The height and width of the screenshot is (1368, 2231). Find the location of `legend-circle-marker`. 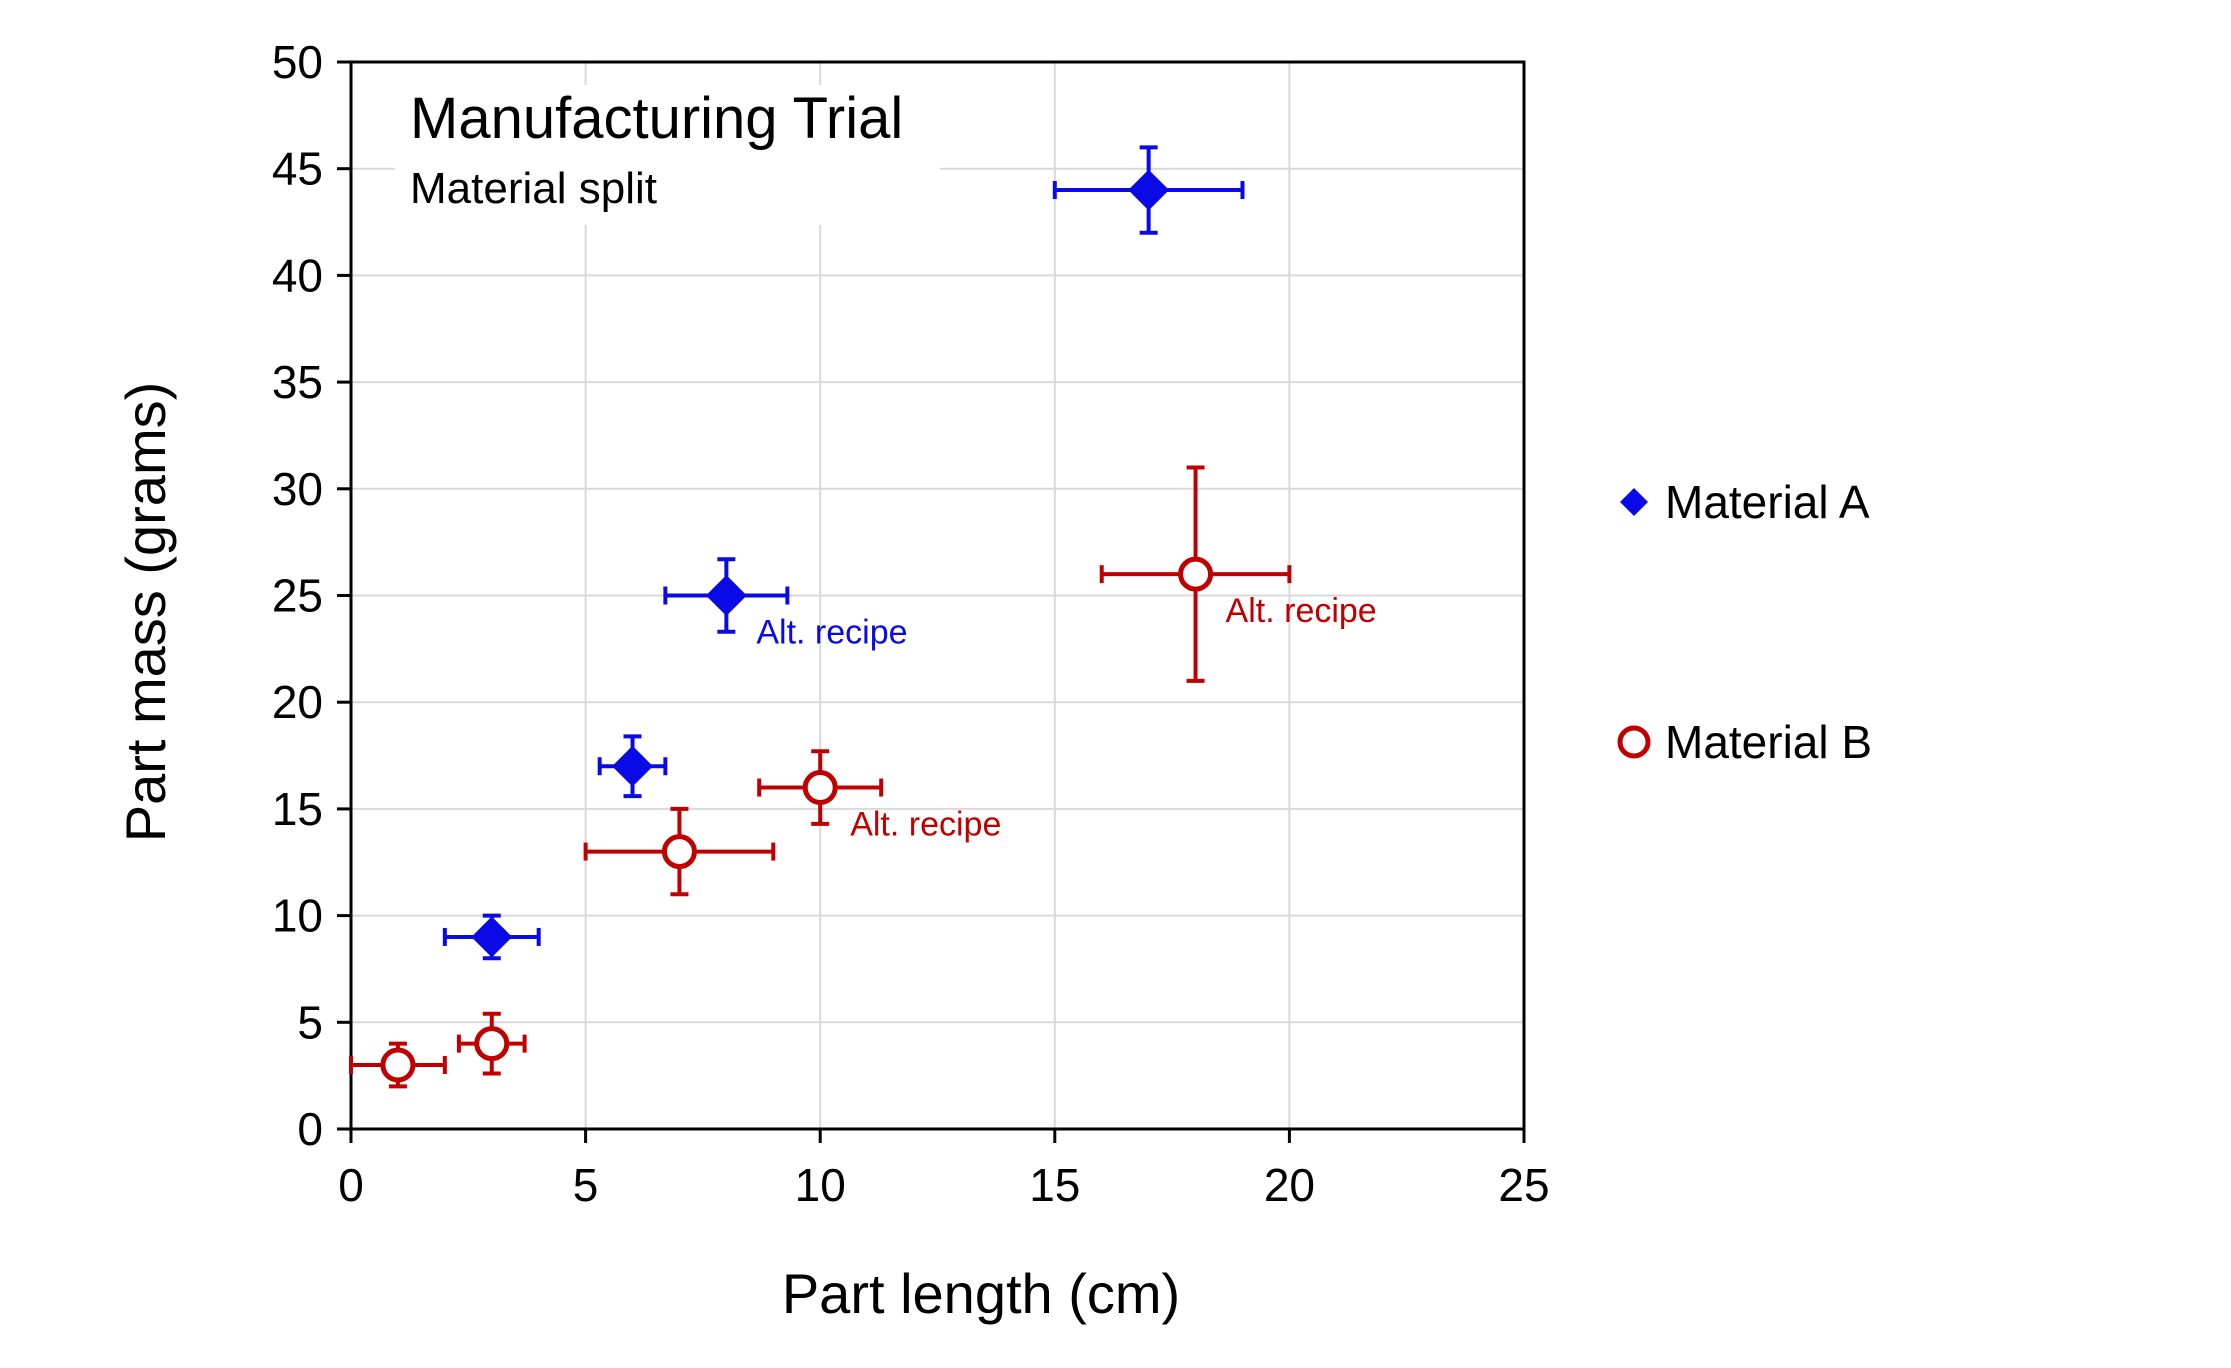

legend-circle-marker is located at coordinates (1634, 742).